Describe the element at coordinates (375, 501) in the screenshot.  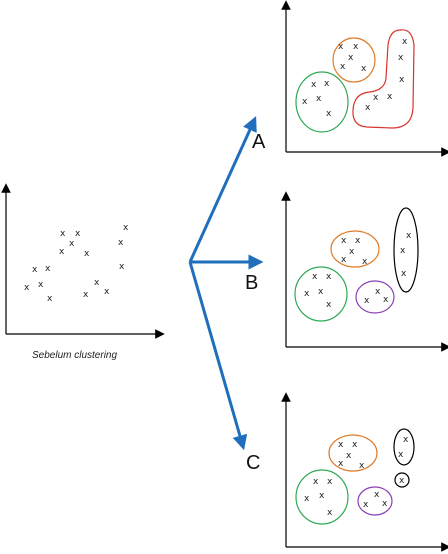
I see `cluster-c-purple` at that location.